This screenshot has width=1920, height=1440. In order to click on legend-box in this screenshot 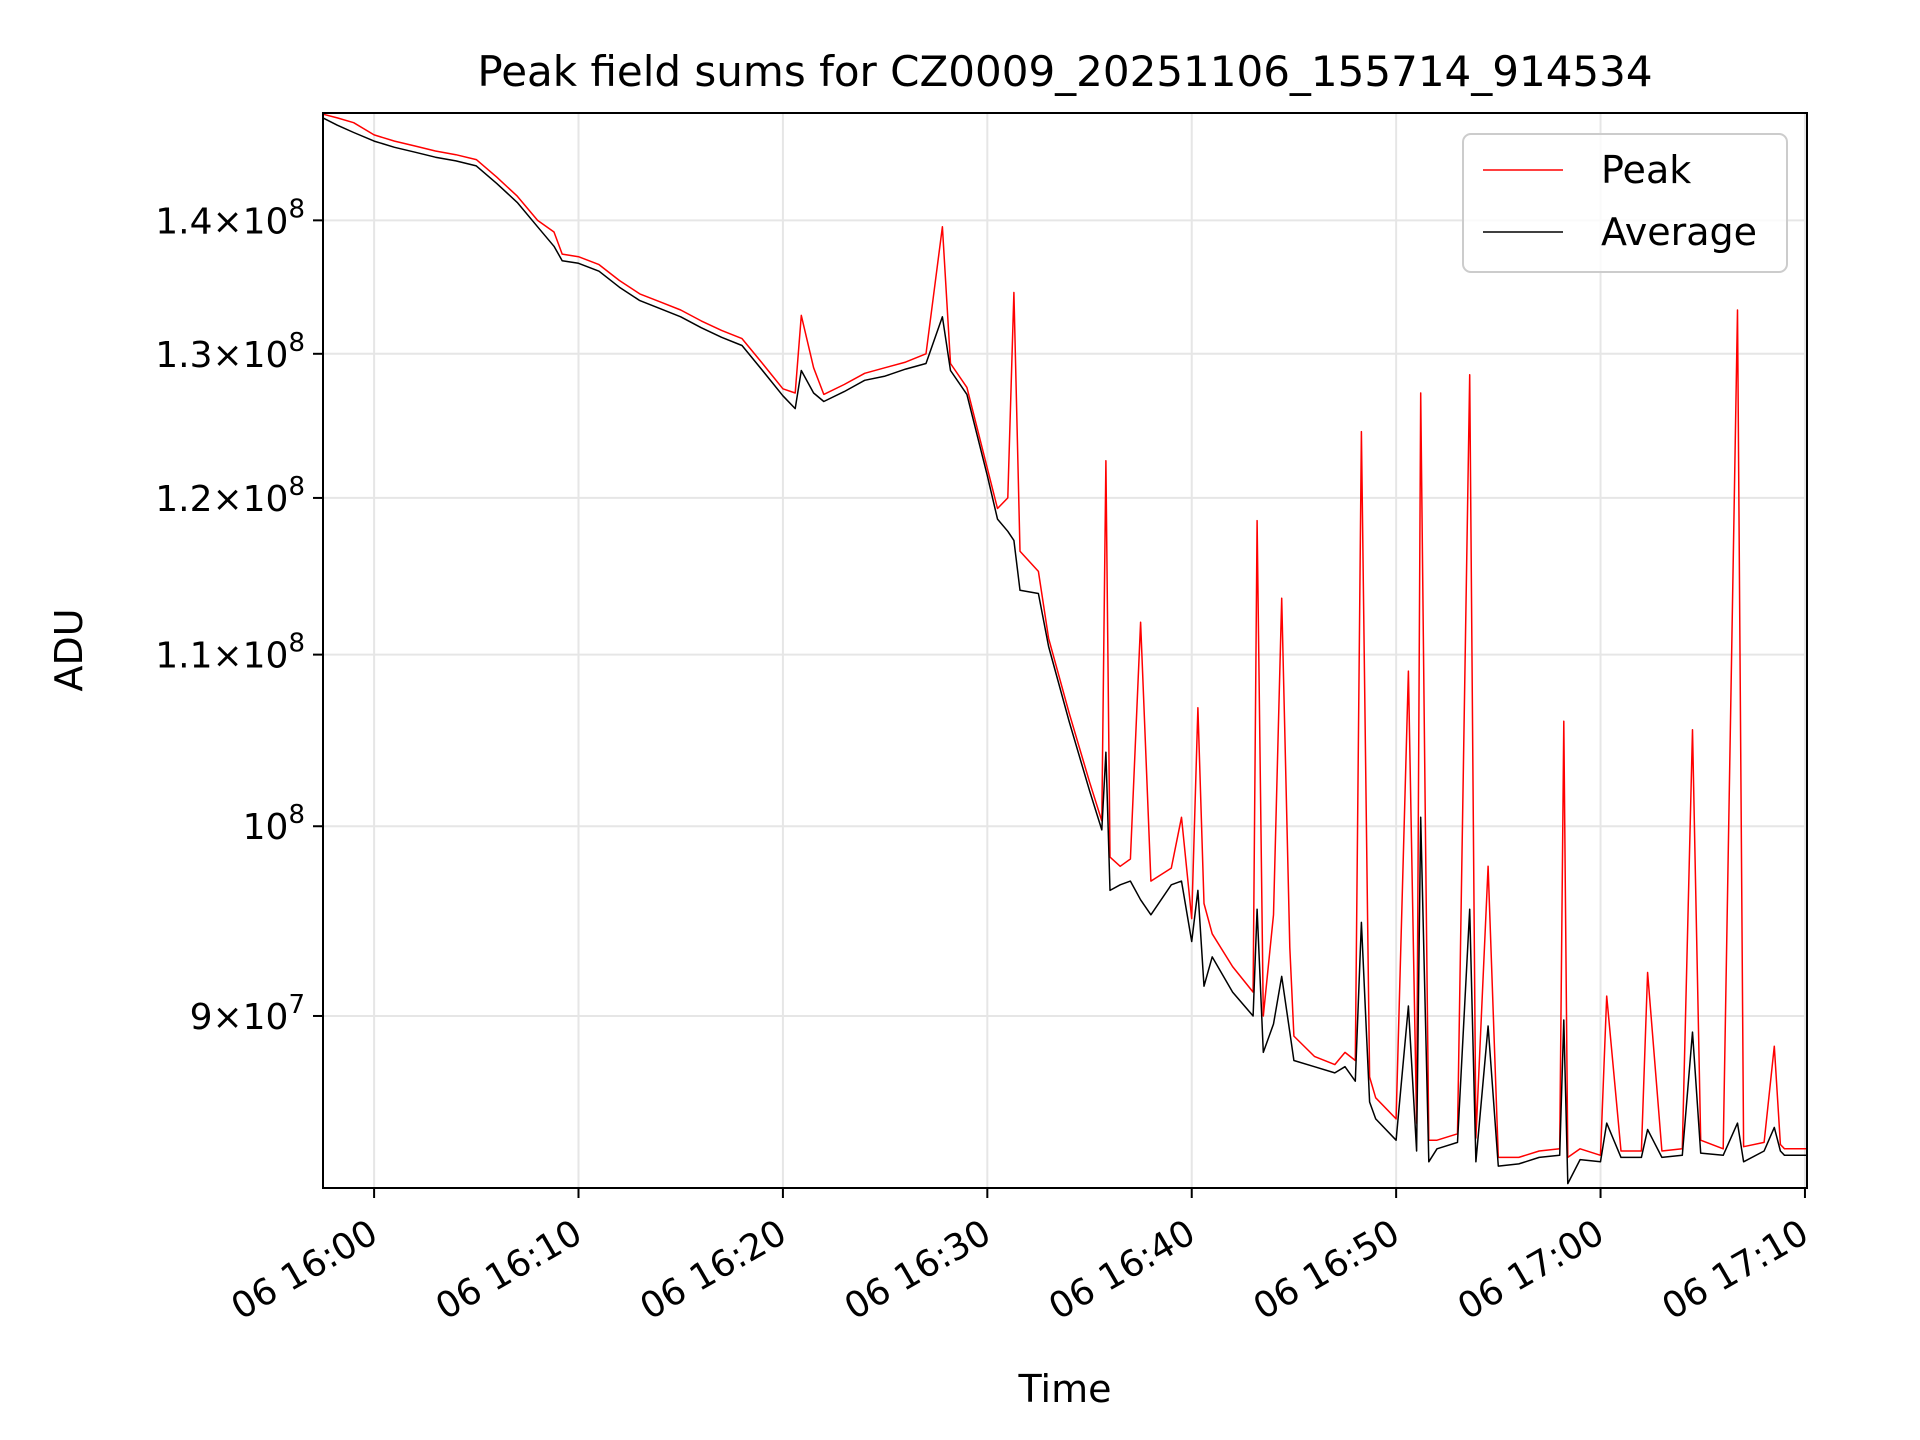, I will do `click(1625, 203)`.